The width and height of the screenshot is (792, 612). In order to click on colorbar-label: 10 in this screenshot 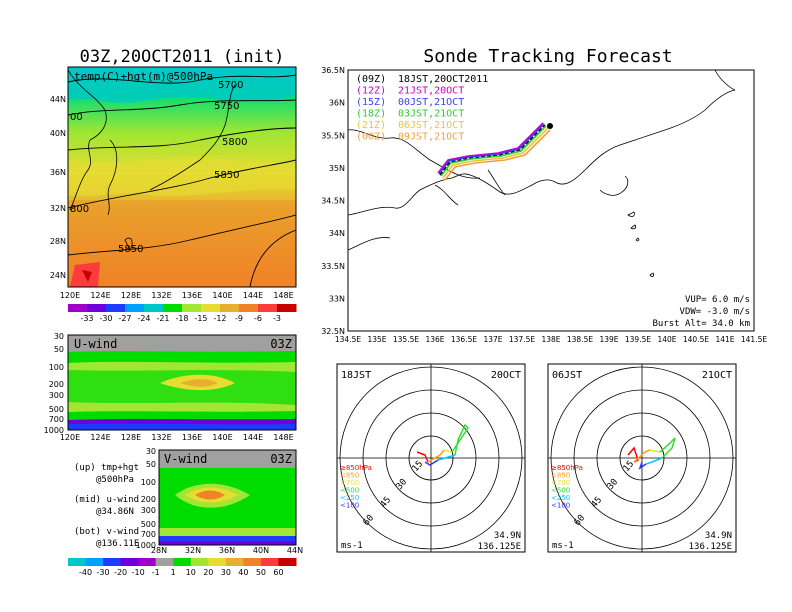, I will do `click(191, 572)`.